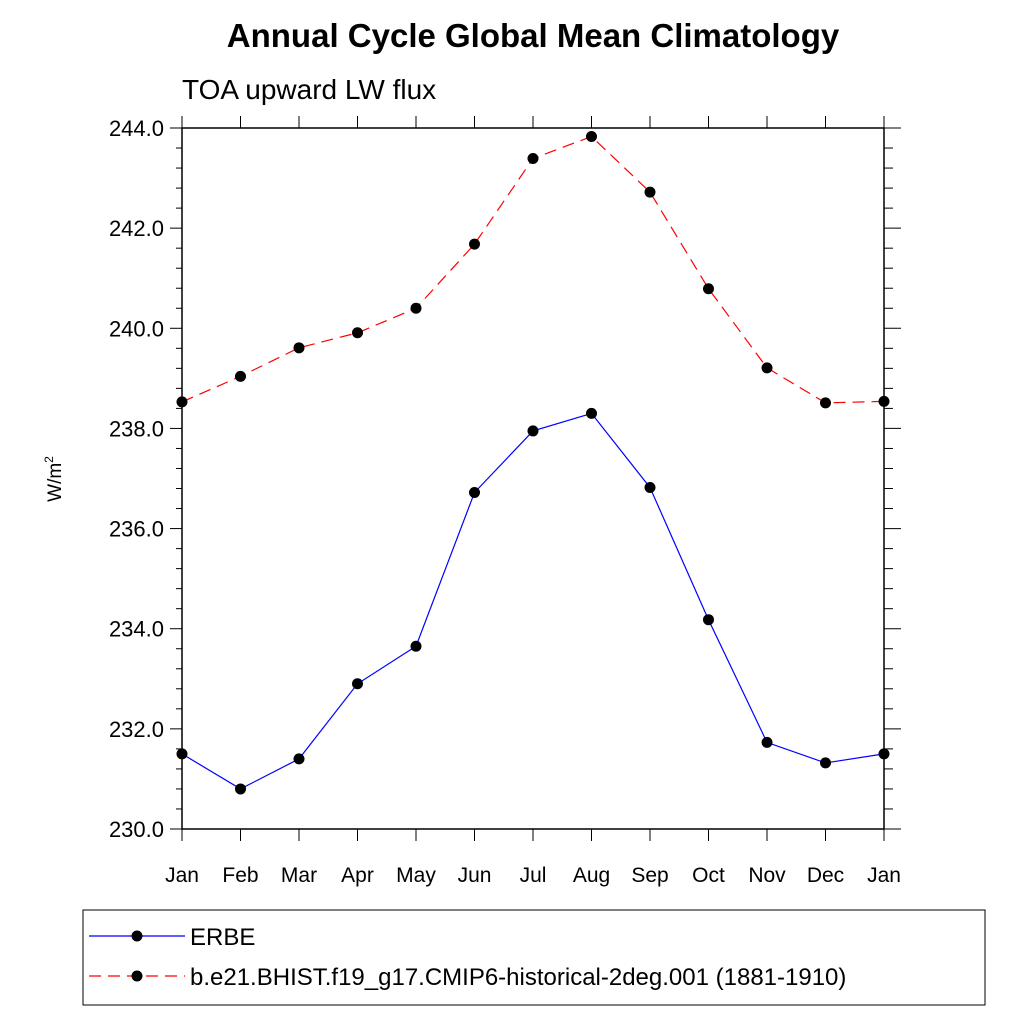  Describe the element at coordinates (137, 936) in the screenshot. I see `legend-marker-erbe` at that location.